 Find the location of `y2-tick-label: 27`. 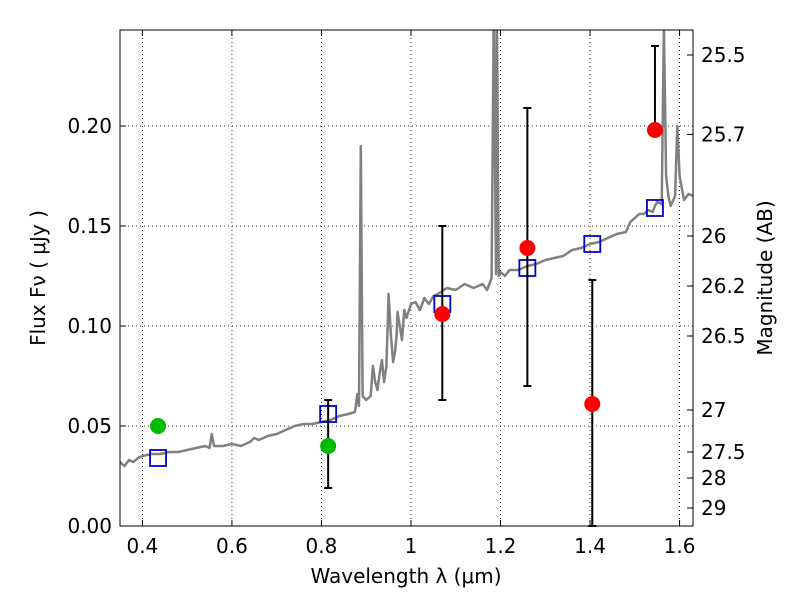

y2-tick-label: 27 is located at coordinates (713, 410).